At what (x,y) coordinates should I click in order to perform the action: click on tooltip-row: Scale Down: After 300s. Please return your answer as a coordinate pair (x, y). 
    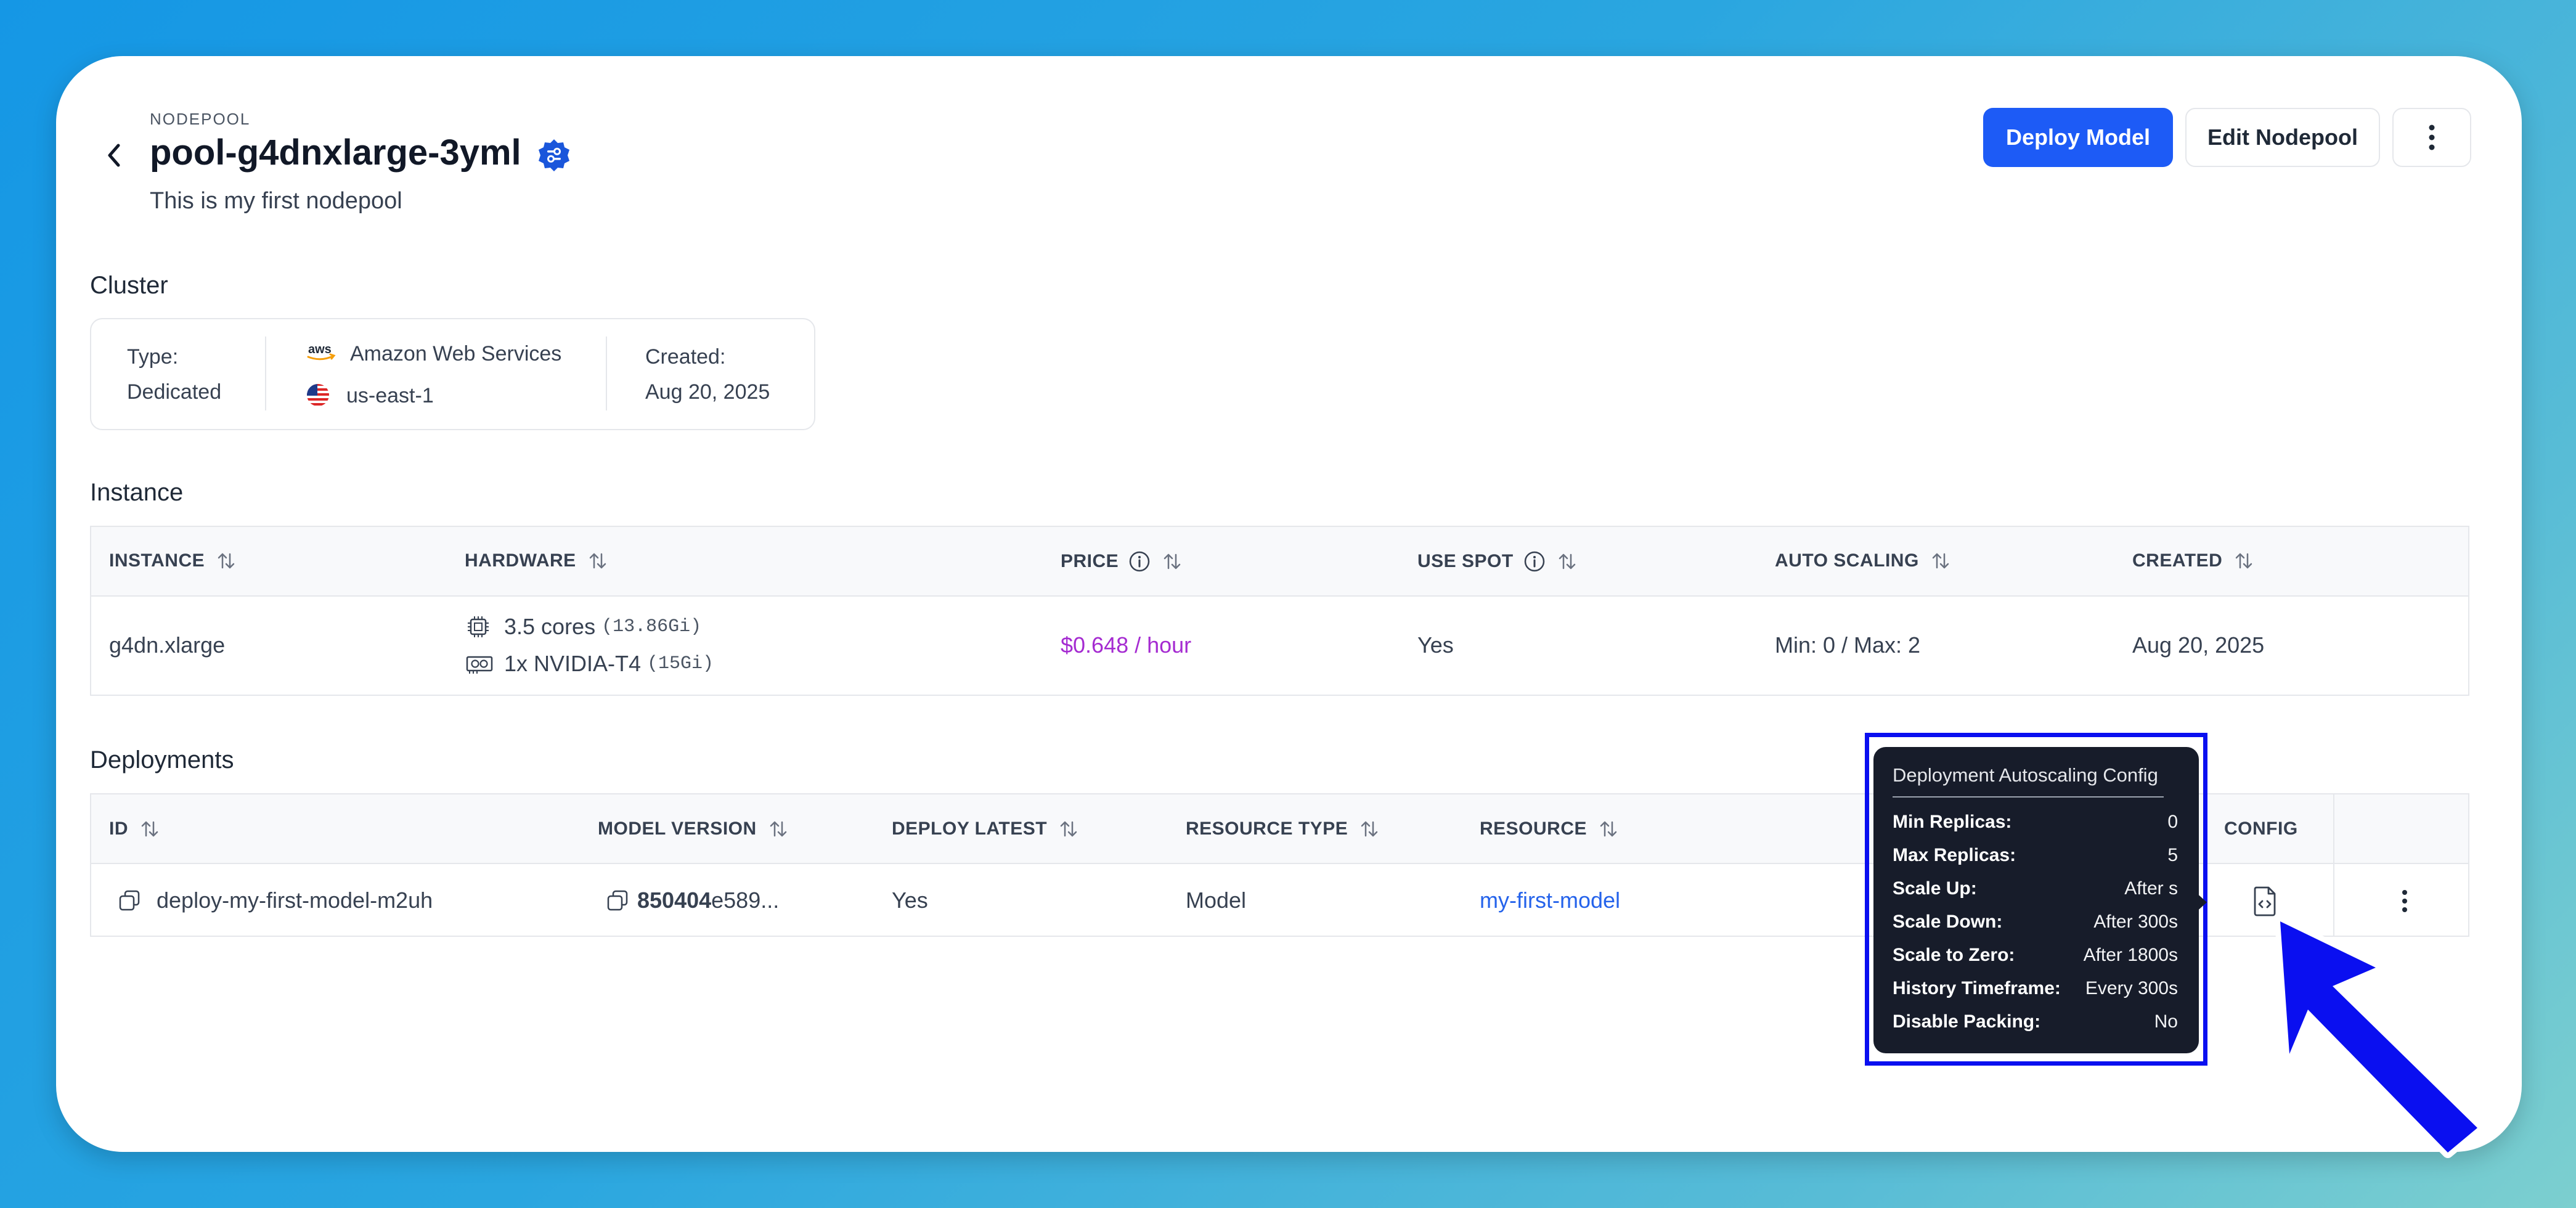
    Looking at the image, I should click on (2035, 922).